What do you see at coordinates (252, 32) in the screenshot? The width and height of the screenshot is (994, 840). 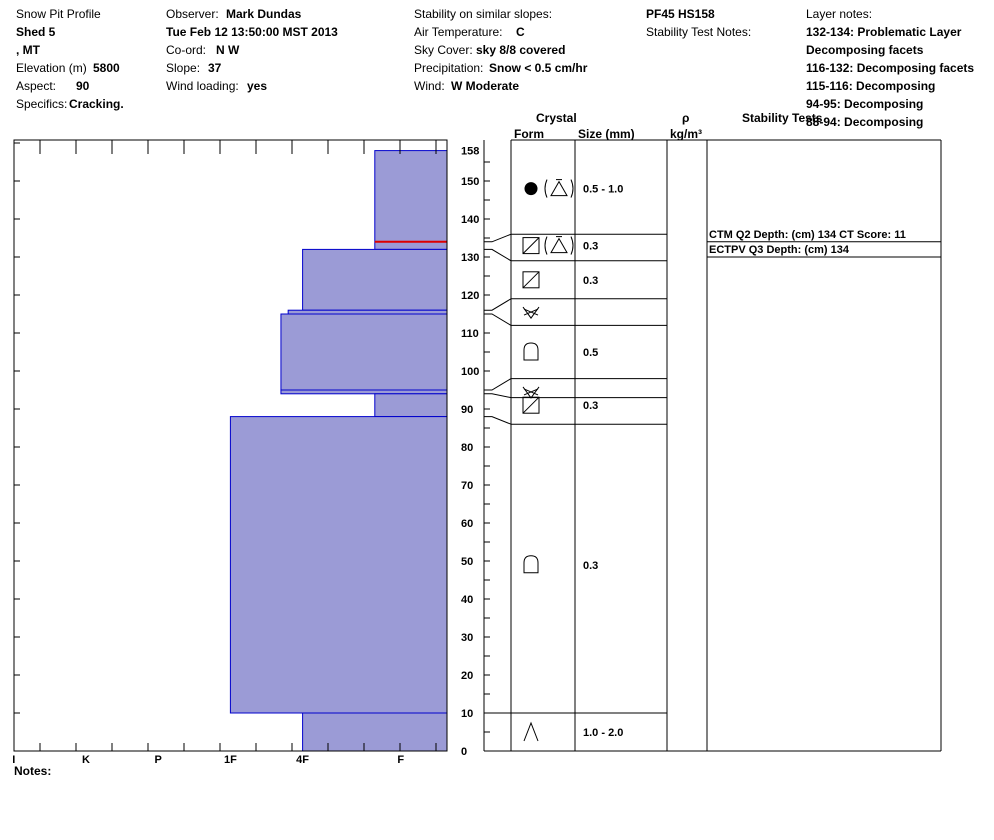 I see `datetime: Tue Feb 12 13:50:00 MST 2013` at bounding box center [252, 32].